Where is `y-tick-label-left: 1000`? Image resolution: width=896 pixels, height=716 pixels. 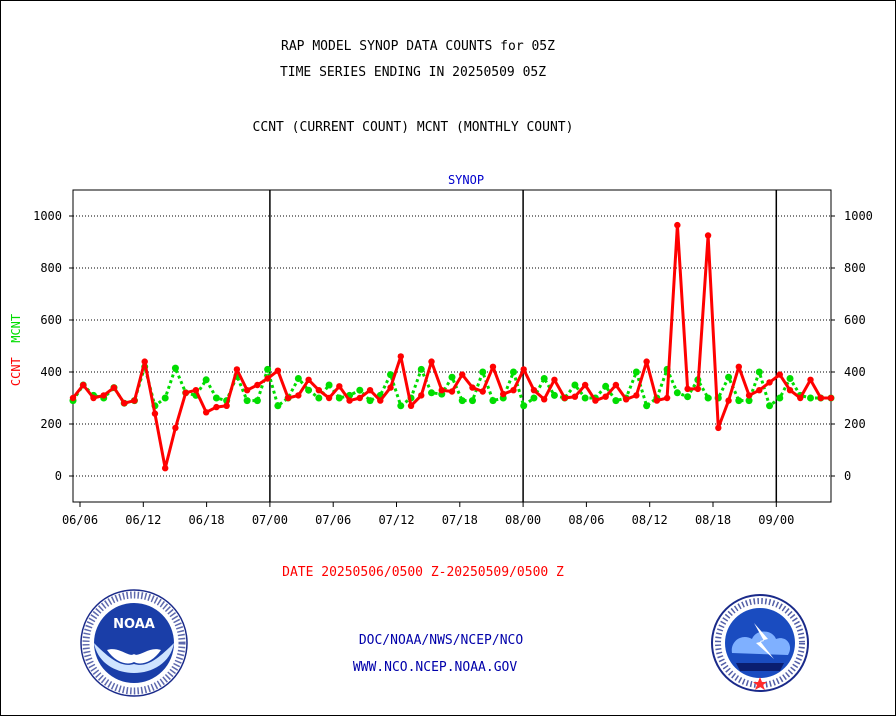 y-tick-label-left: 1000 is located at coordinates (47, 216).